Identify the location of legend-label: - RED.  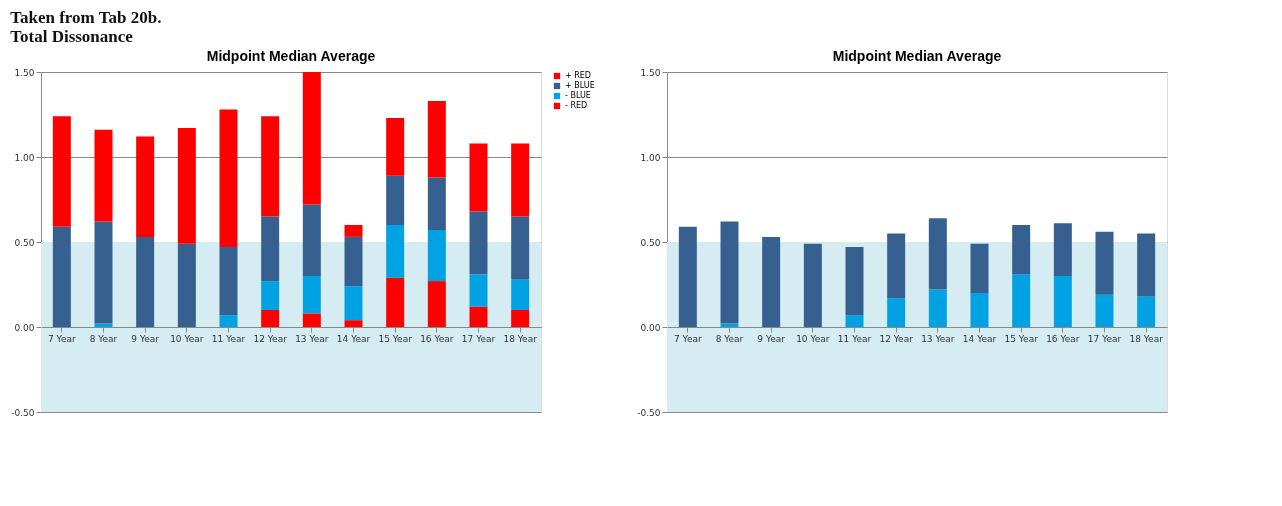
(576, 105).